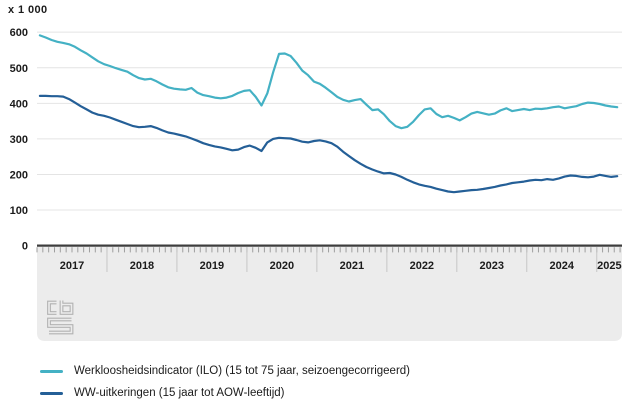  What do you see at coordinates (282, 266) in the screenshot?
I see `x-axis-year-label: 2020` at bounding box center [282, 266].